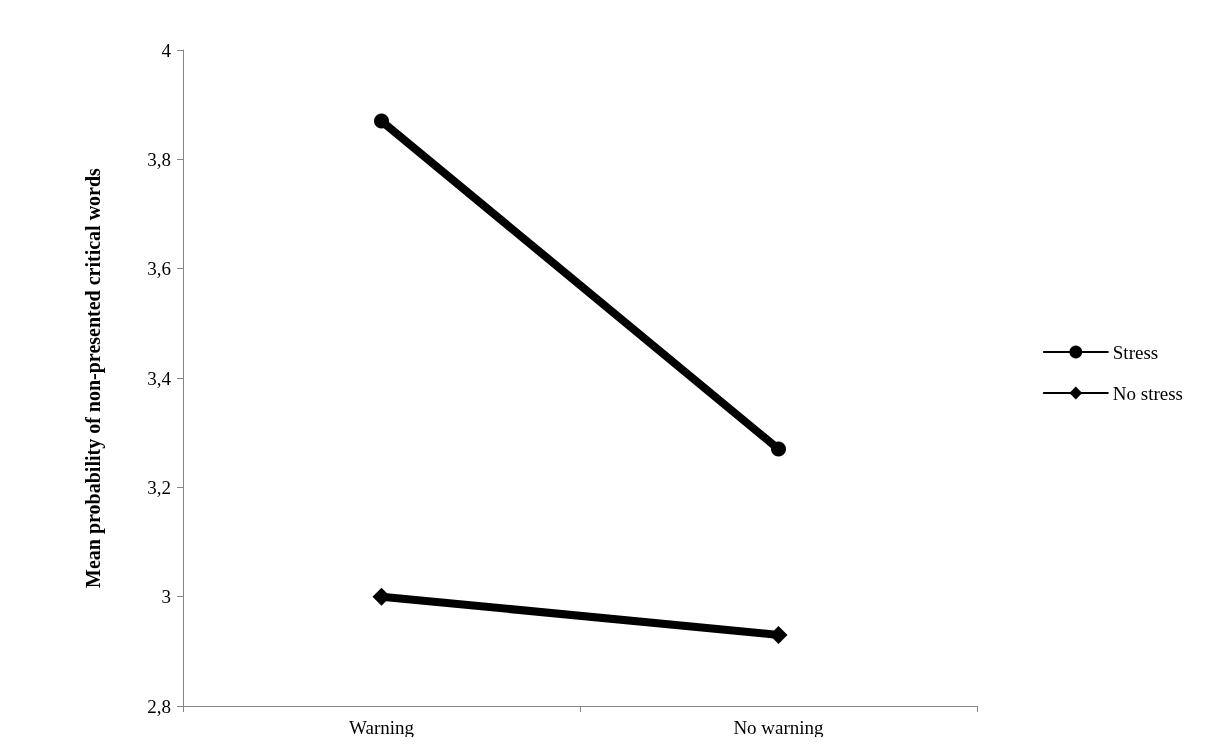 Image resolution: width=1206 pixels, height=745 pixels. Describe the element at coordinates (166, 50) in the screenshot. I see `y-tick-label: 4` at that location.